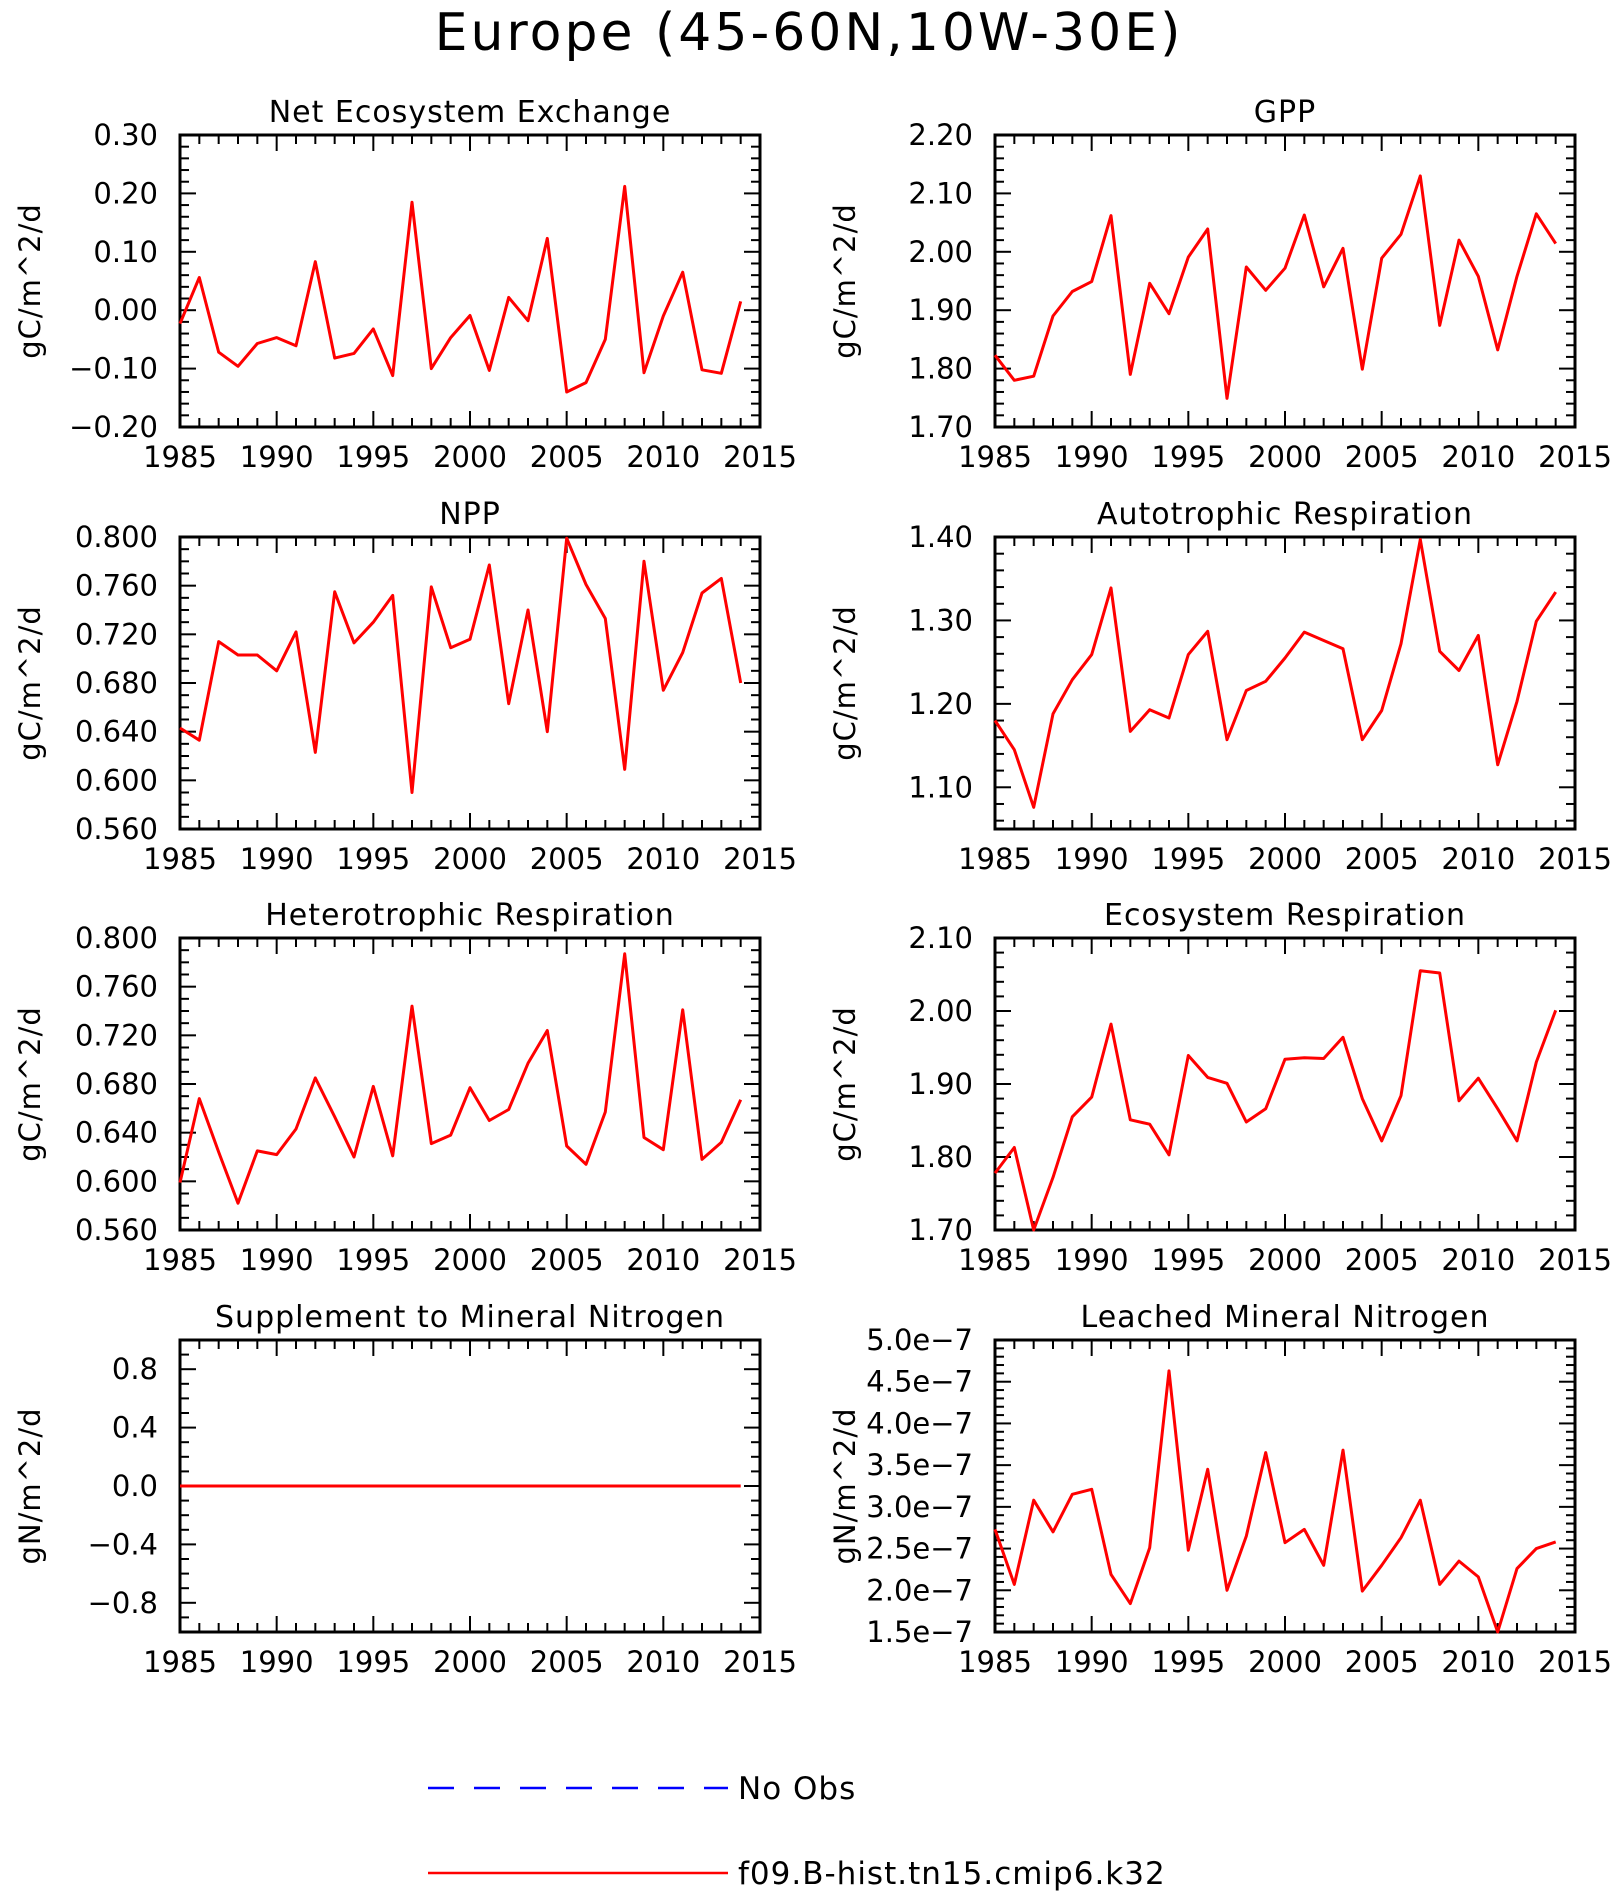 The image size is (1618, 1893). Describe the element at coordinates (797, 1789) in the screenshot. I see `legend-label-no-obs: No Obs` at that location.